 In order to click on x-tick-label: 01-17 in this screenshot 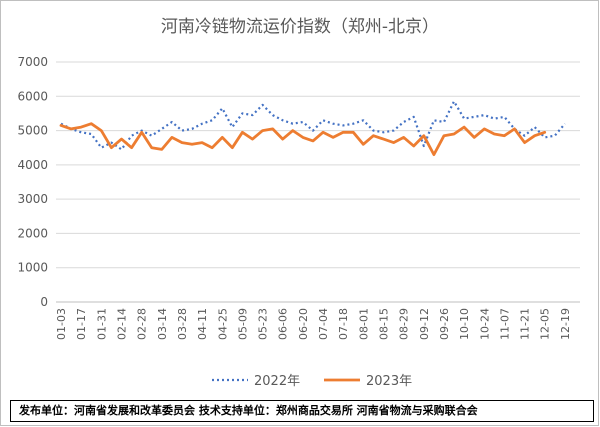, I will do `click(81, 324)`.